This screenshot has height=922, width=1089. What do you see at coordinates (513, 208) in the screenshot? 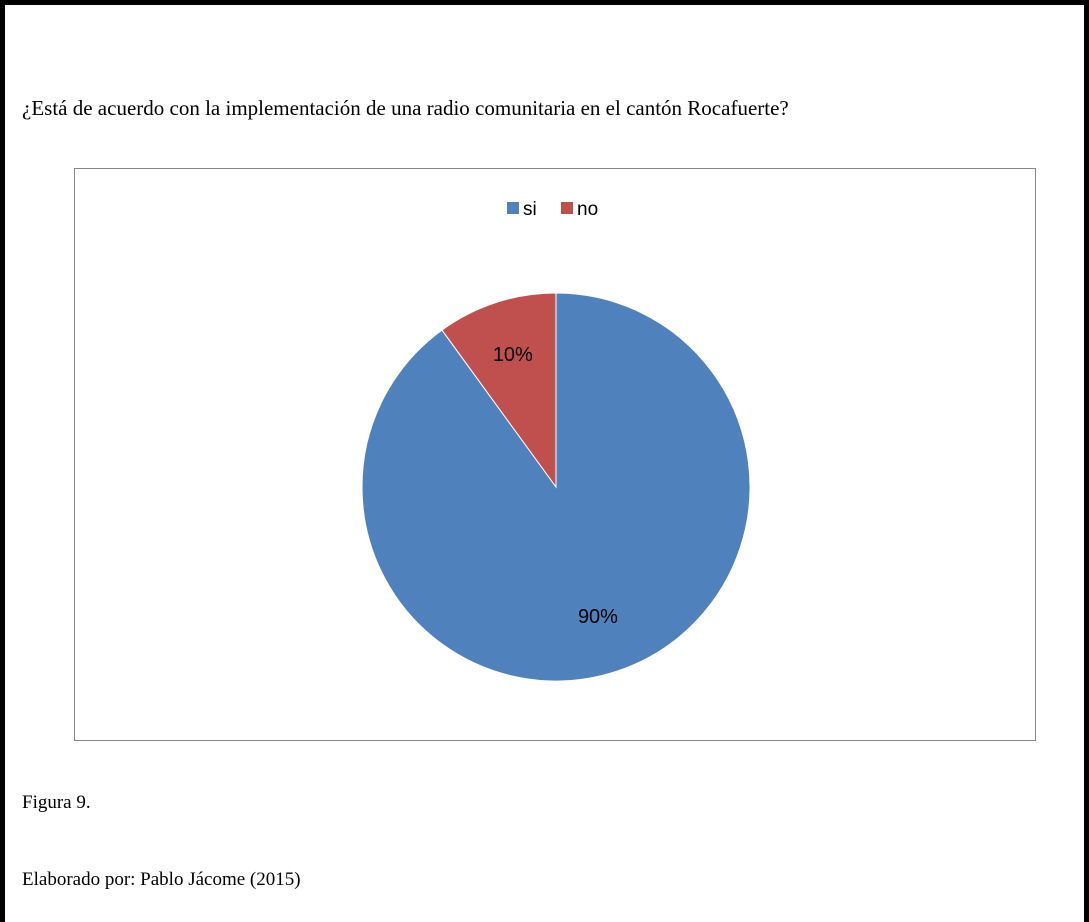
I see `legend-swatch-si` at bounding box center [513, 208].